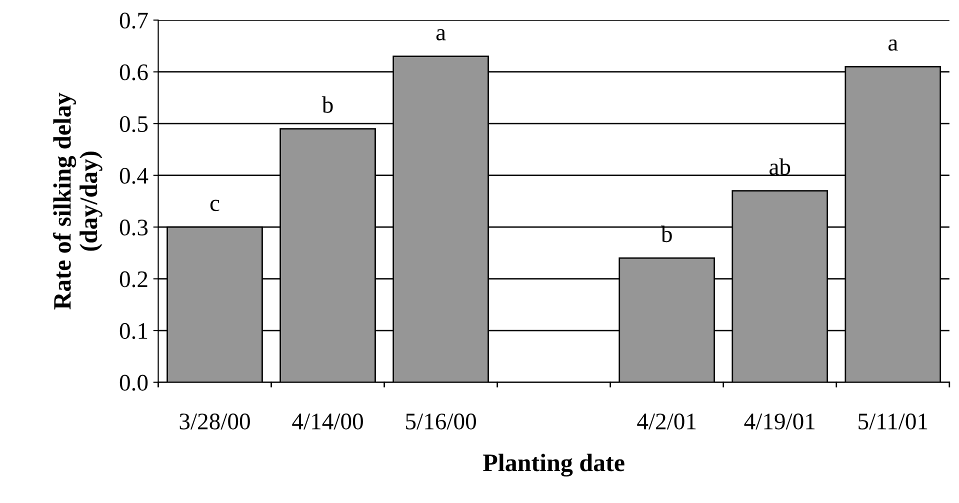 Image resolution: width=959 pixels, height=503 pixels. I want to click on y-tick-label: 0.1, so click(134, 331).